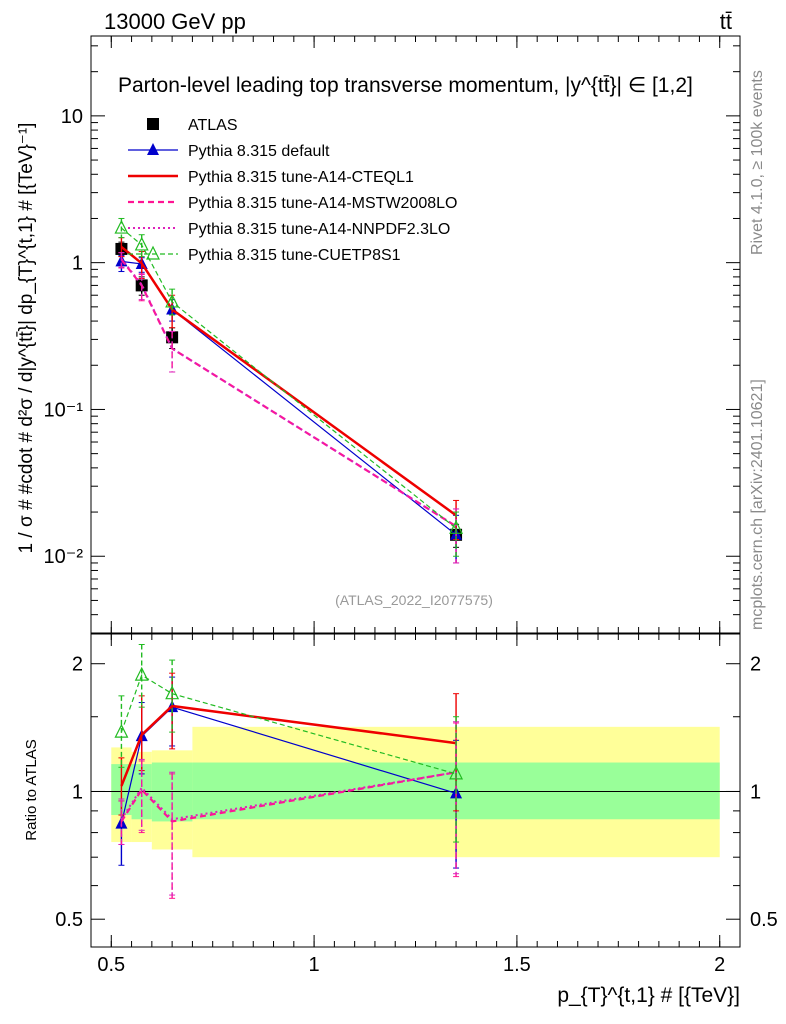 The width and height of the screenshot is (786, 1024). I want to click on ratio-series-4-line, so click(288, 724).